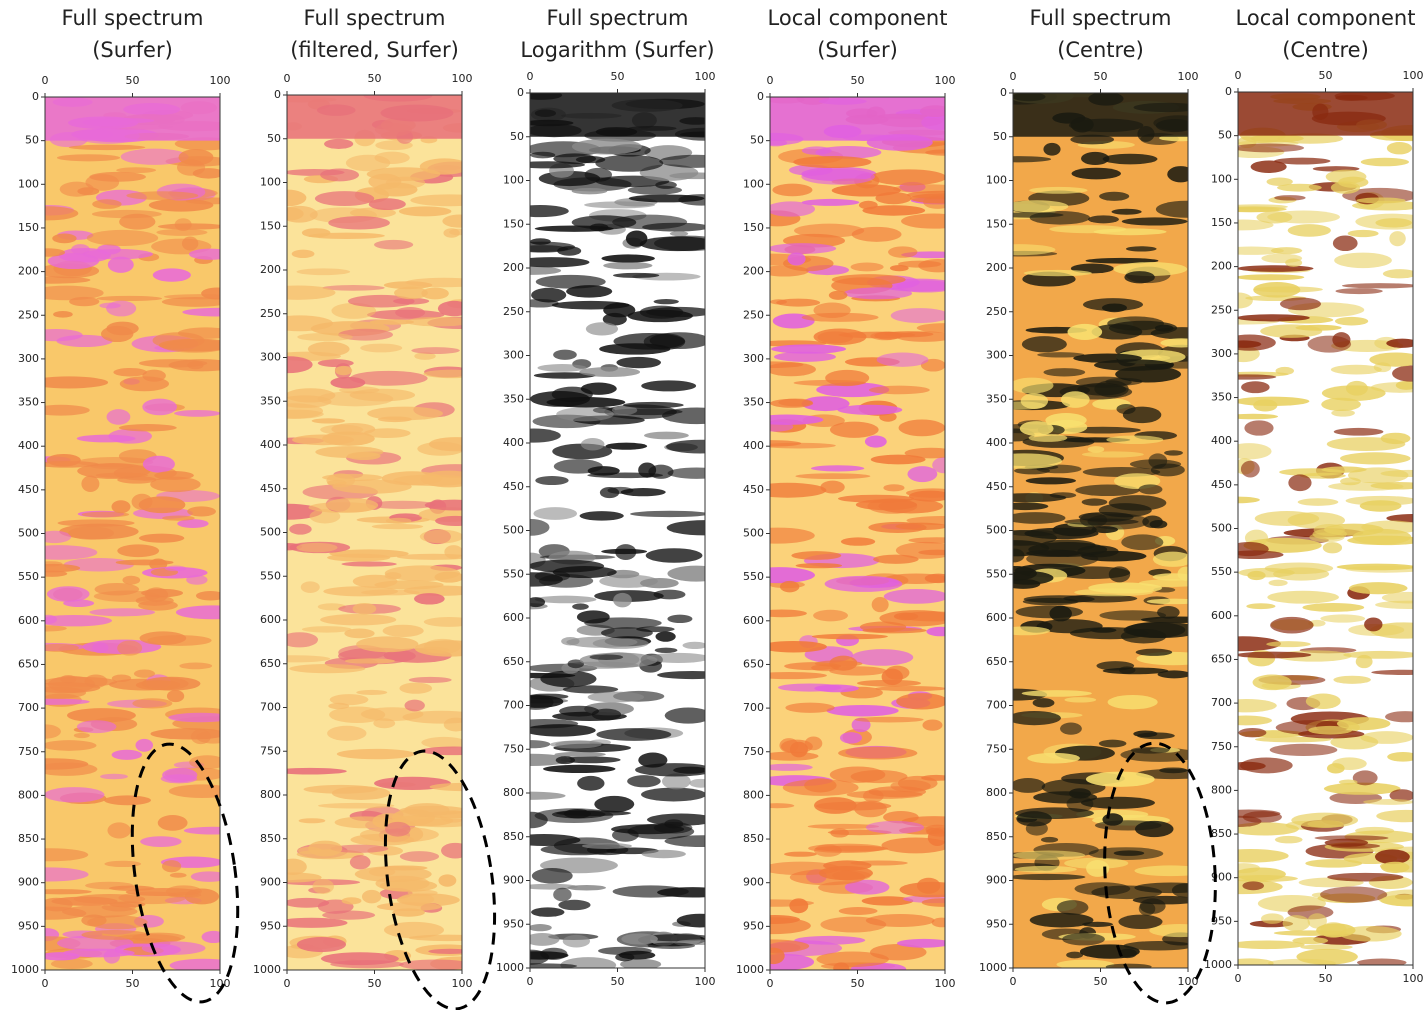 This screenshot has height=1010, width=1426. What do you see at coordinates (996, 530) in the screenshot?
I see `y-tick-label: 500` at bounding box center [996, 530].